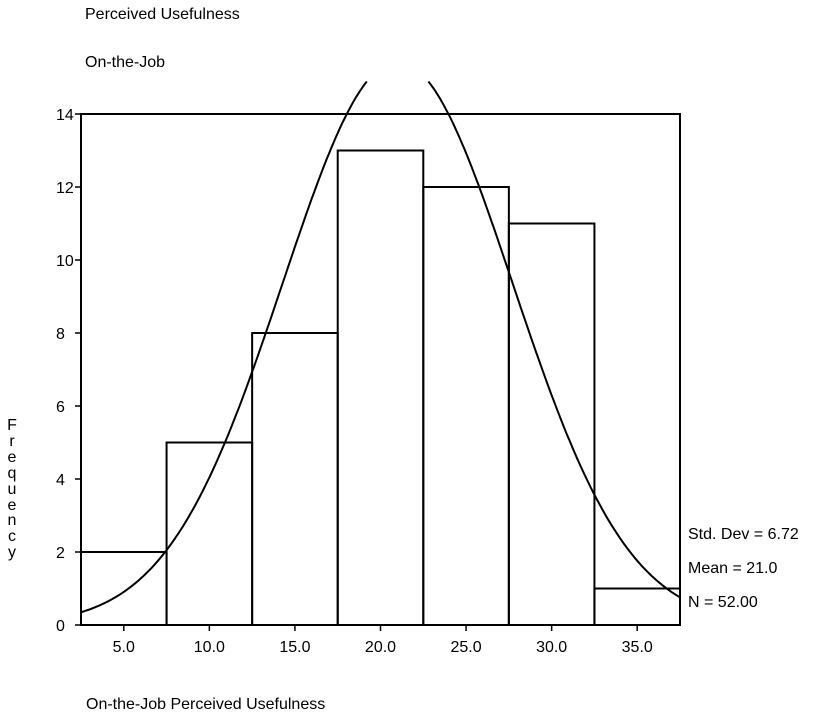  I want to click on stat-mean: Mean = 21.0, so click(733, 568).